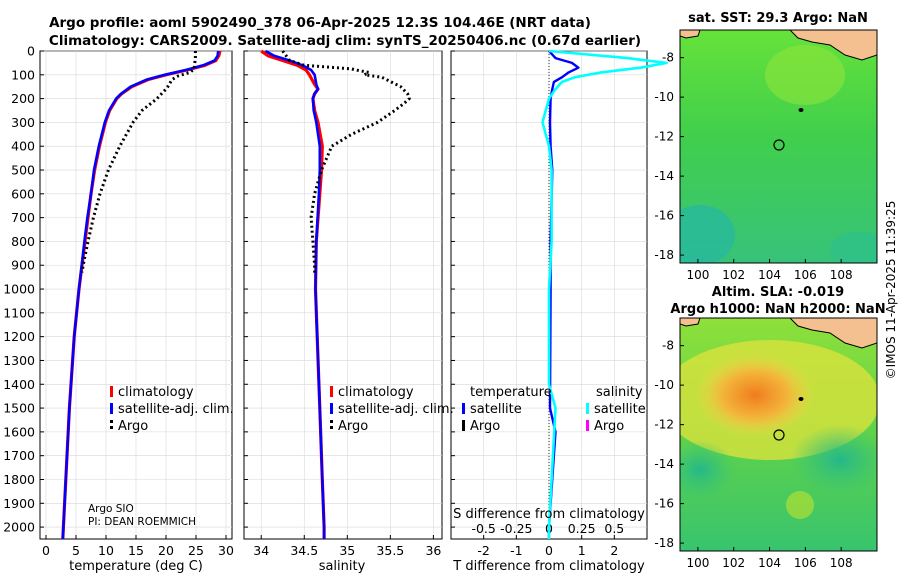 The width and height of the screenshot is (900, 580). Describe the element at coordinates (463, 425) in the screenshot. I see `legend-swatch-temp-argo` at that location.